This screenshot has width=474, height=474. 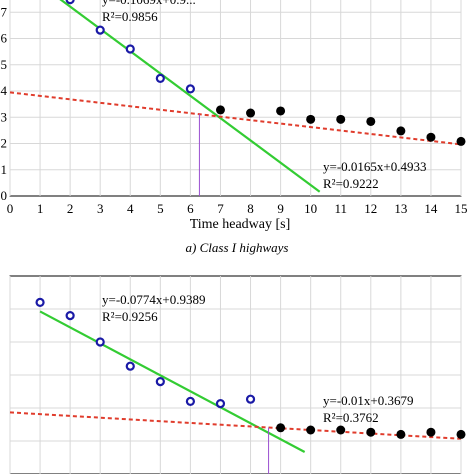 What do you see at coordinates (461, 208) in the screenshot?
I see `x-tick-label: 15` at bounding box center [461, 208].